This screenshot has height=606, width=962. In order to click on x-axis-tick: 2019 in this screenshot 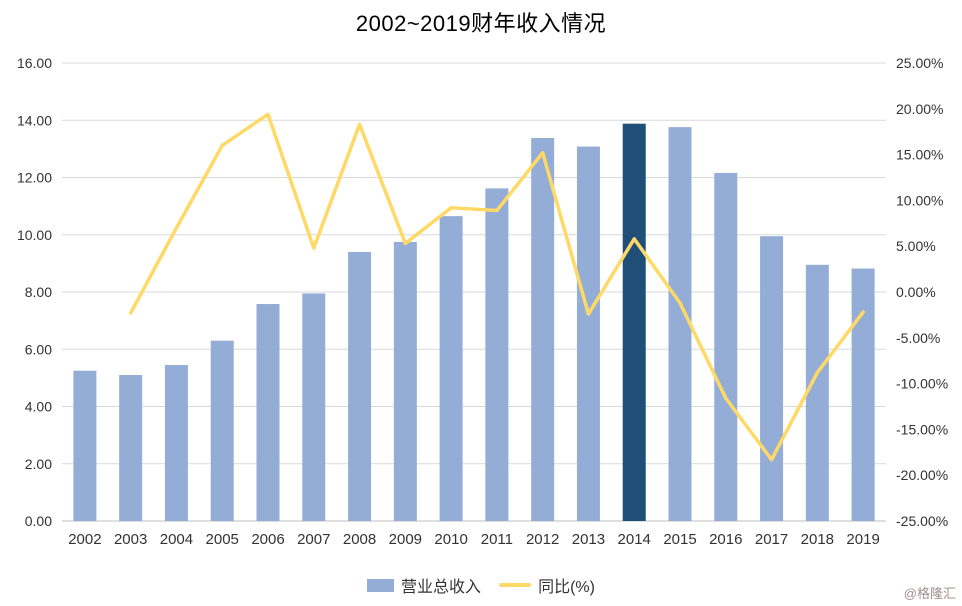, I will do `click(862, 539)`.